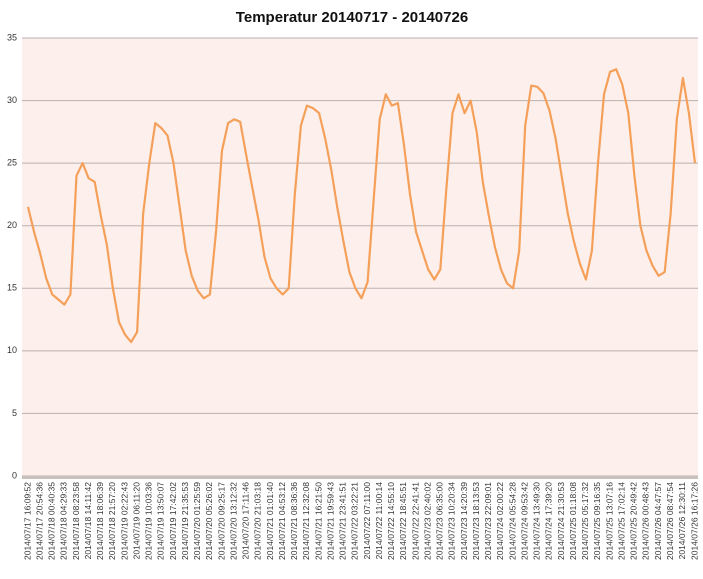  I want to click on x-tick-label: 2014/07/23 18:13:53, so click(476, 521).